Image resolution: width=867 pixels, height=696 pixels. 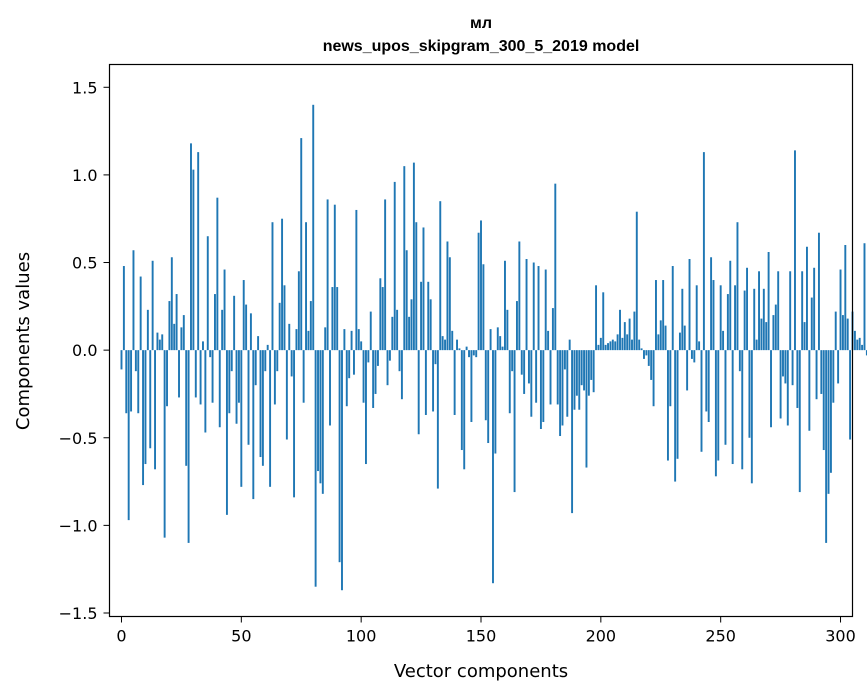 I want to click on y-tick-label: 1.0, so click(x=84, y=175).